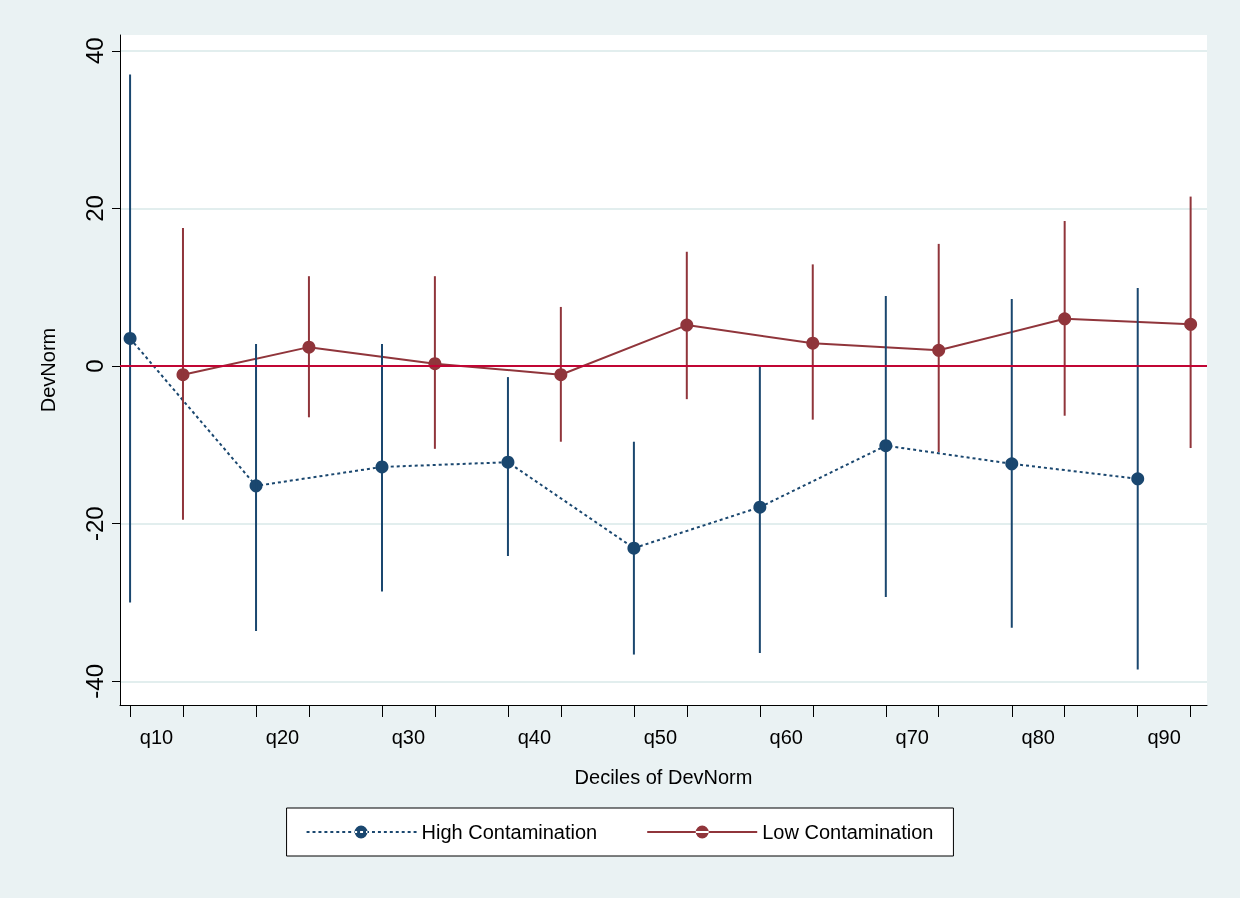 The height and width of the screenshot is (898, 1240). I want to click on x-tick-label: q30, so click(408, 737).